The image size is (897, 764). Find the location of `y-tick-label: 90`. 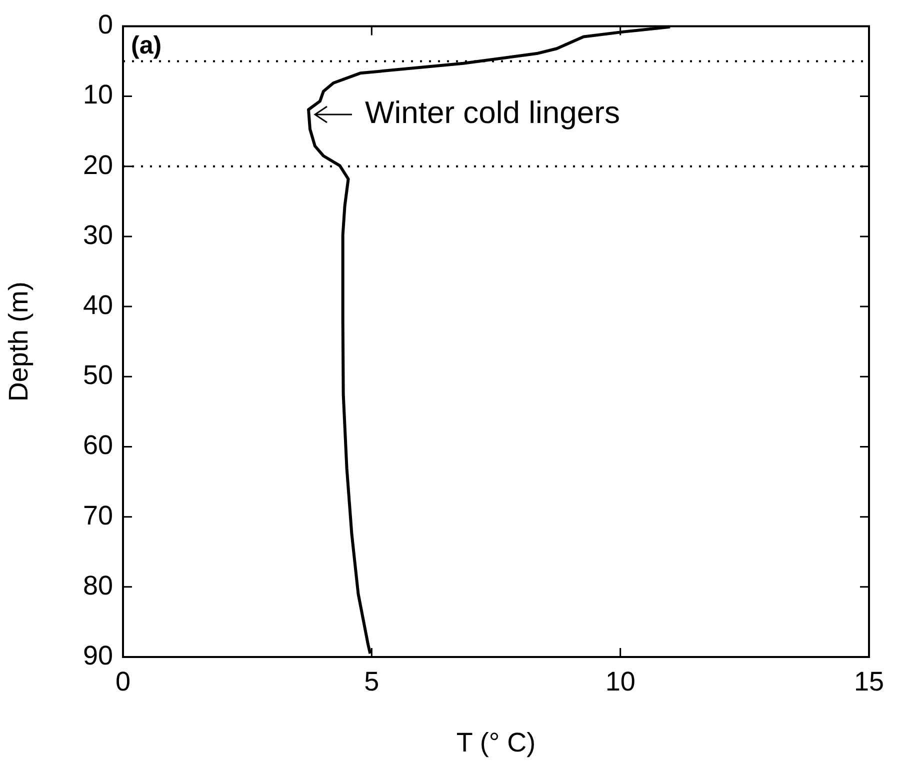

y-tick-label: 90 is located at coordinates (97, 655).